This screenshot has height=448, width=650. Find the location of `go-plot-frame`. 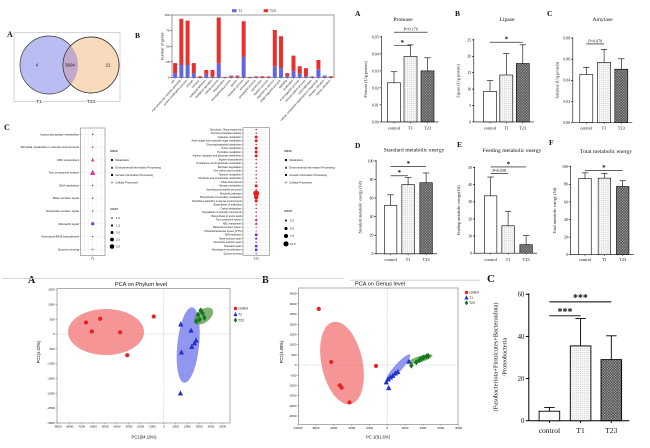

go-plot-frame is located at coordinates (253, 46).